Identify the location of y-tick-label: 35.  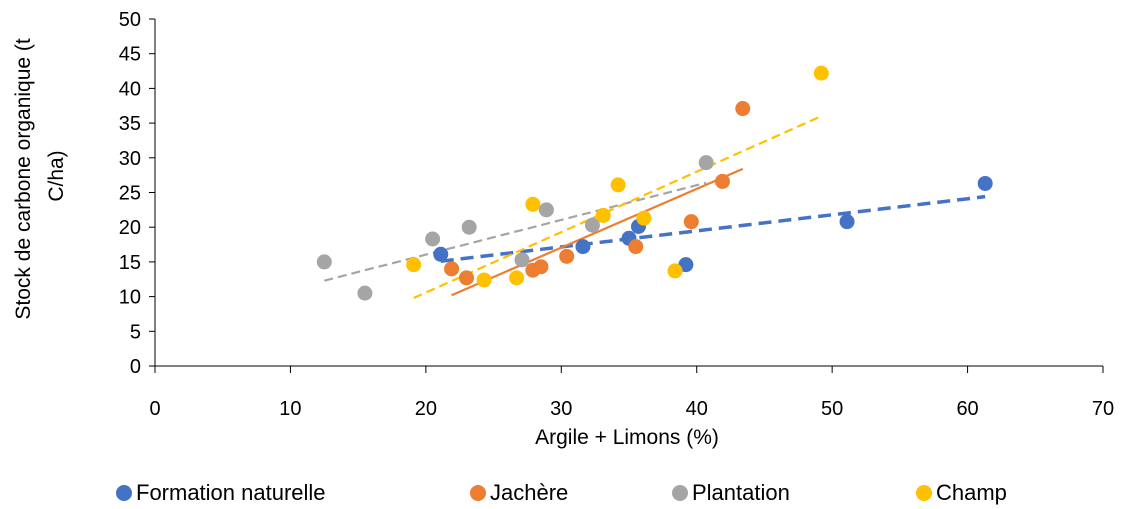
(130, 124).